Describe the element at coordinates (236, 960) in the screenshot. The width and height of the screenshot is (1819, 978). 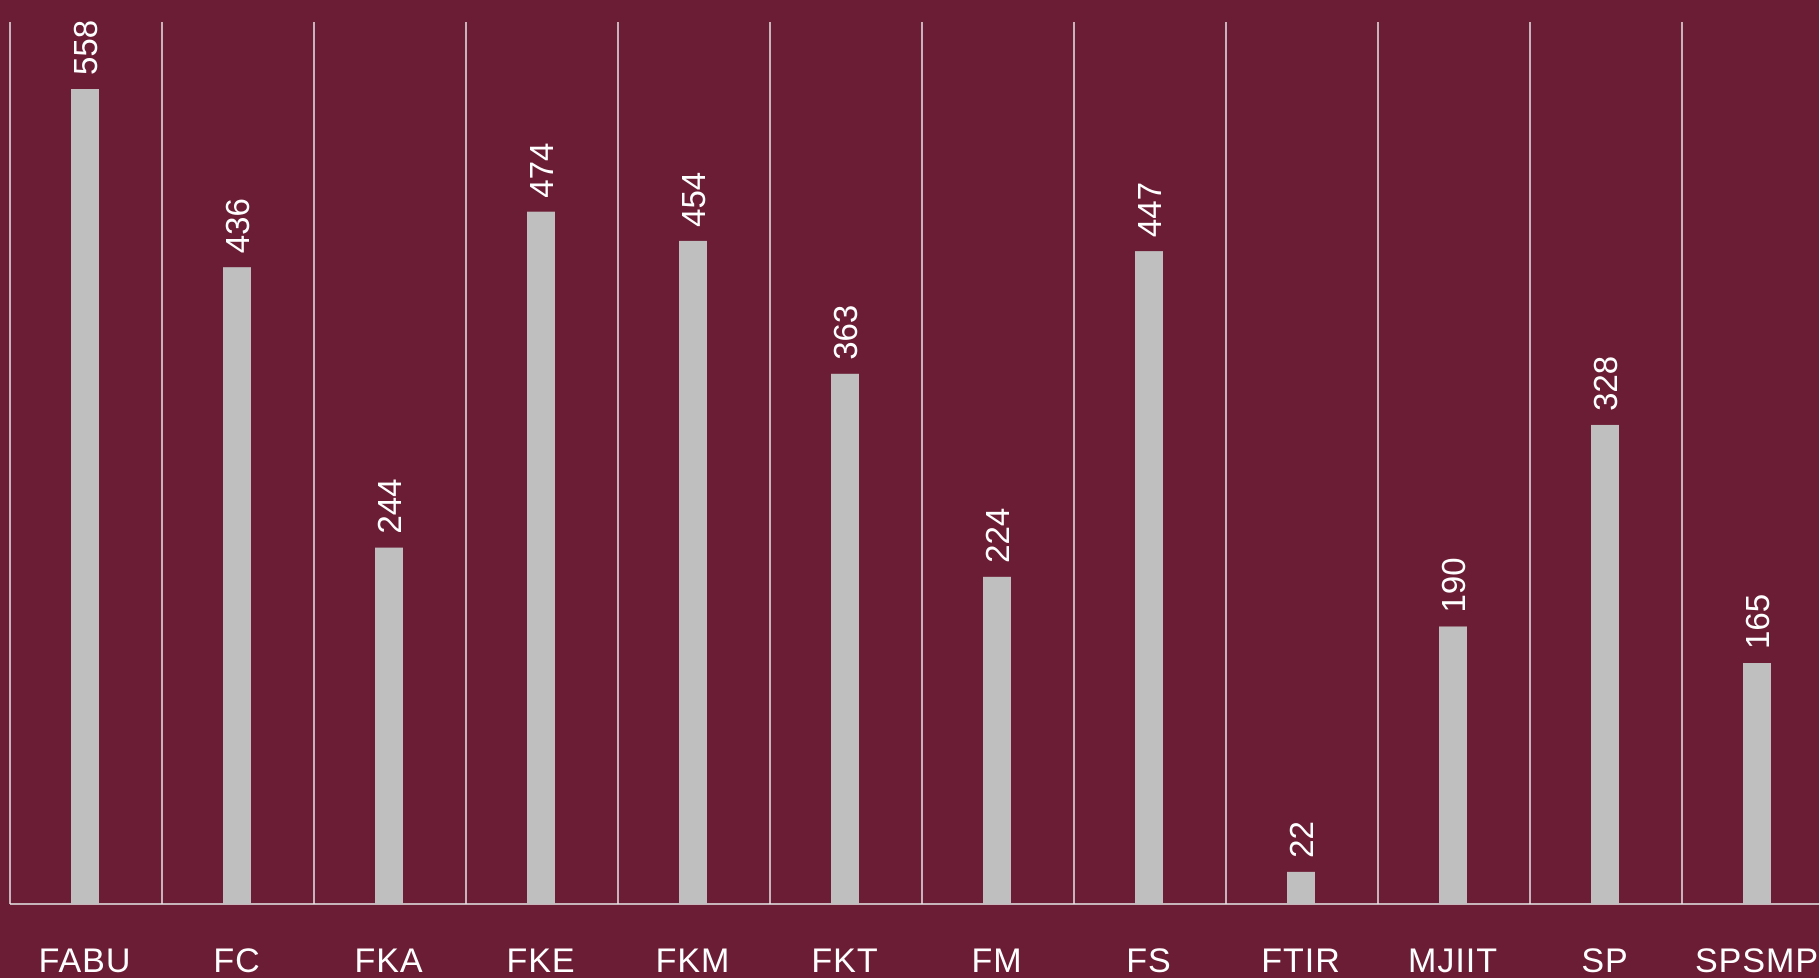
I see `category-label-fc: FC` at that location.